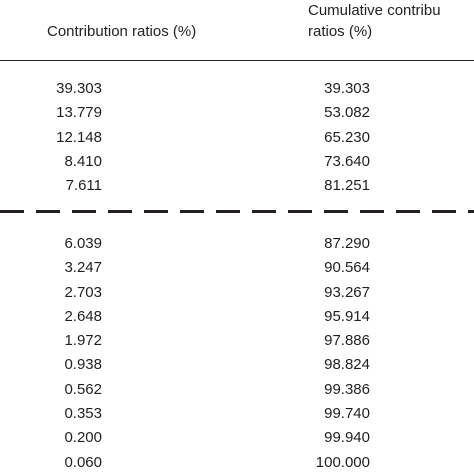  I want to click on table-row: 0.353 99.740, so click(237, 414).